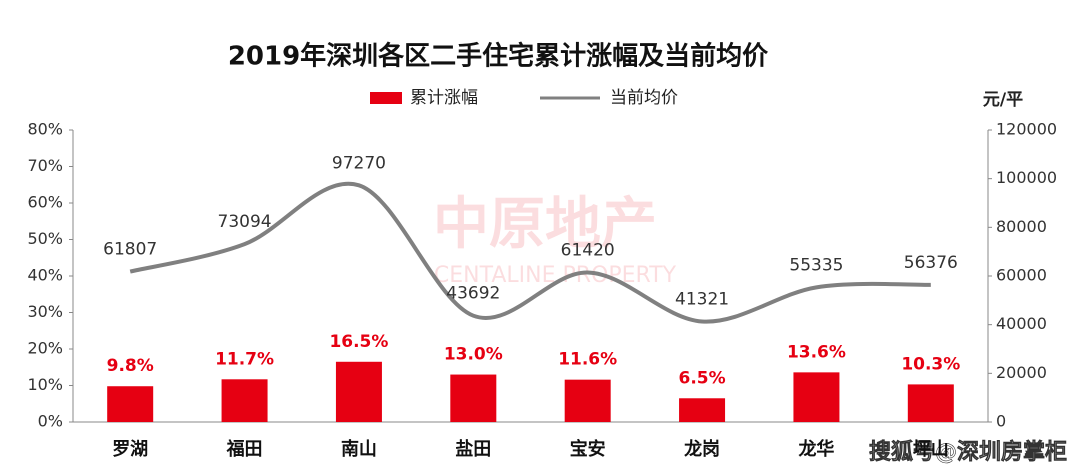  Describe the element at coordinates (816, 265) in the screenshot. I see `line-value-label: 55335` at that location.